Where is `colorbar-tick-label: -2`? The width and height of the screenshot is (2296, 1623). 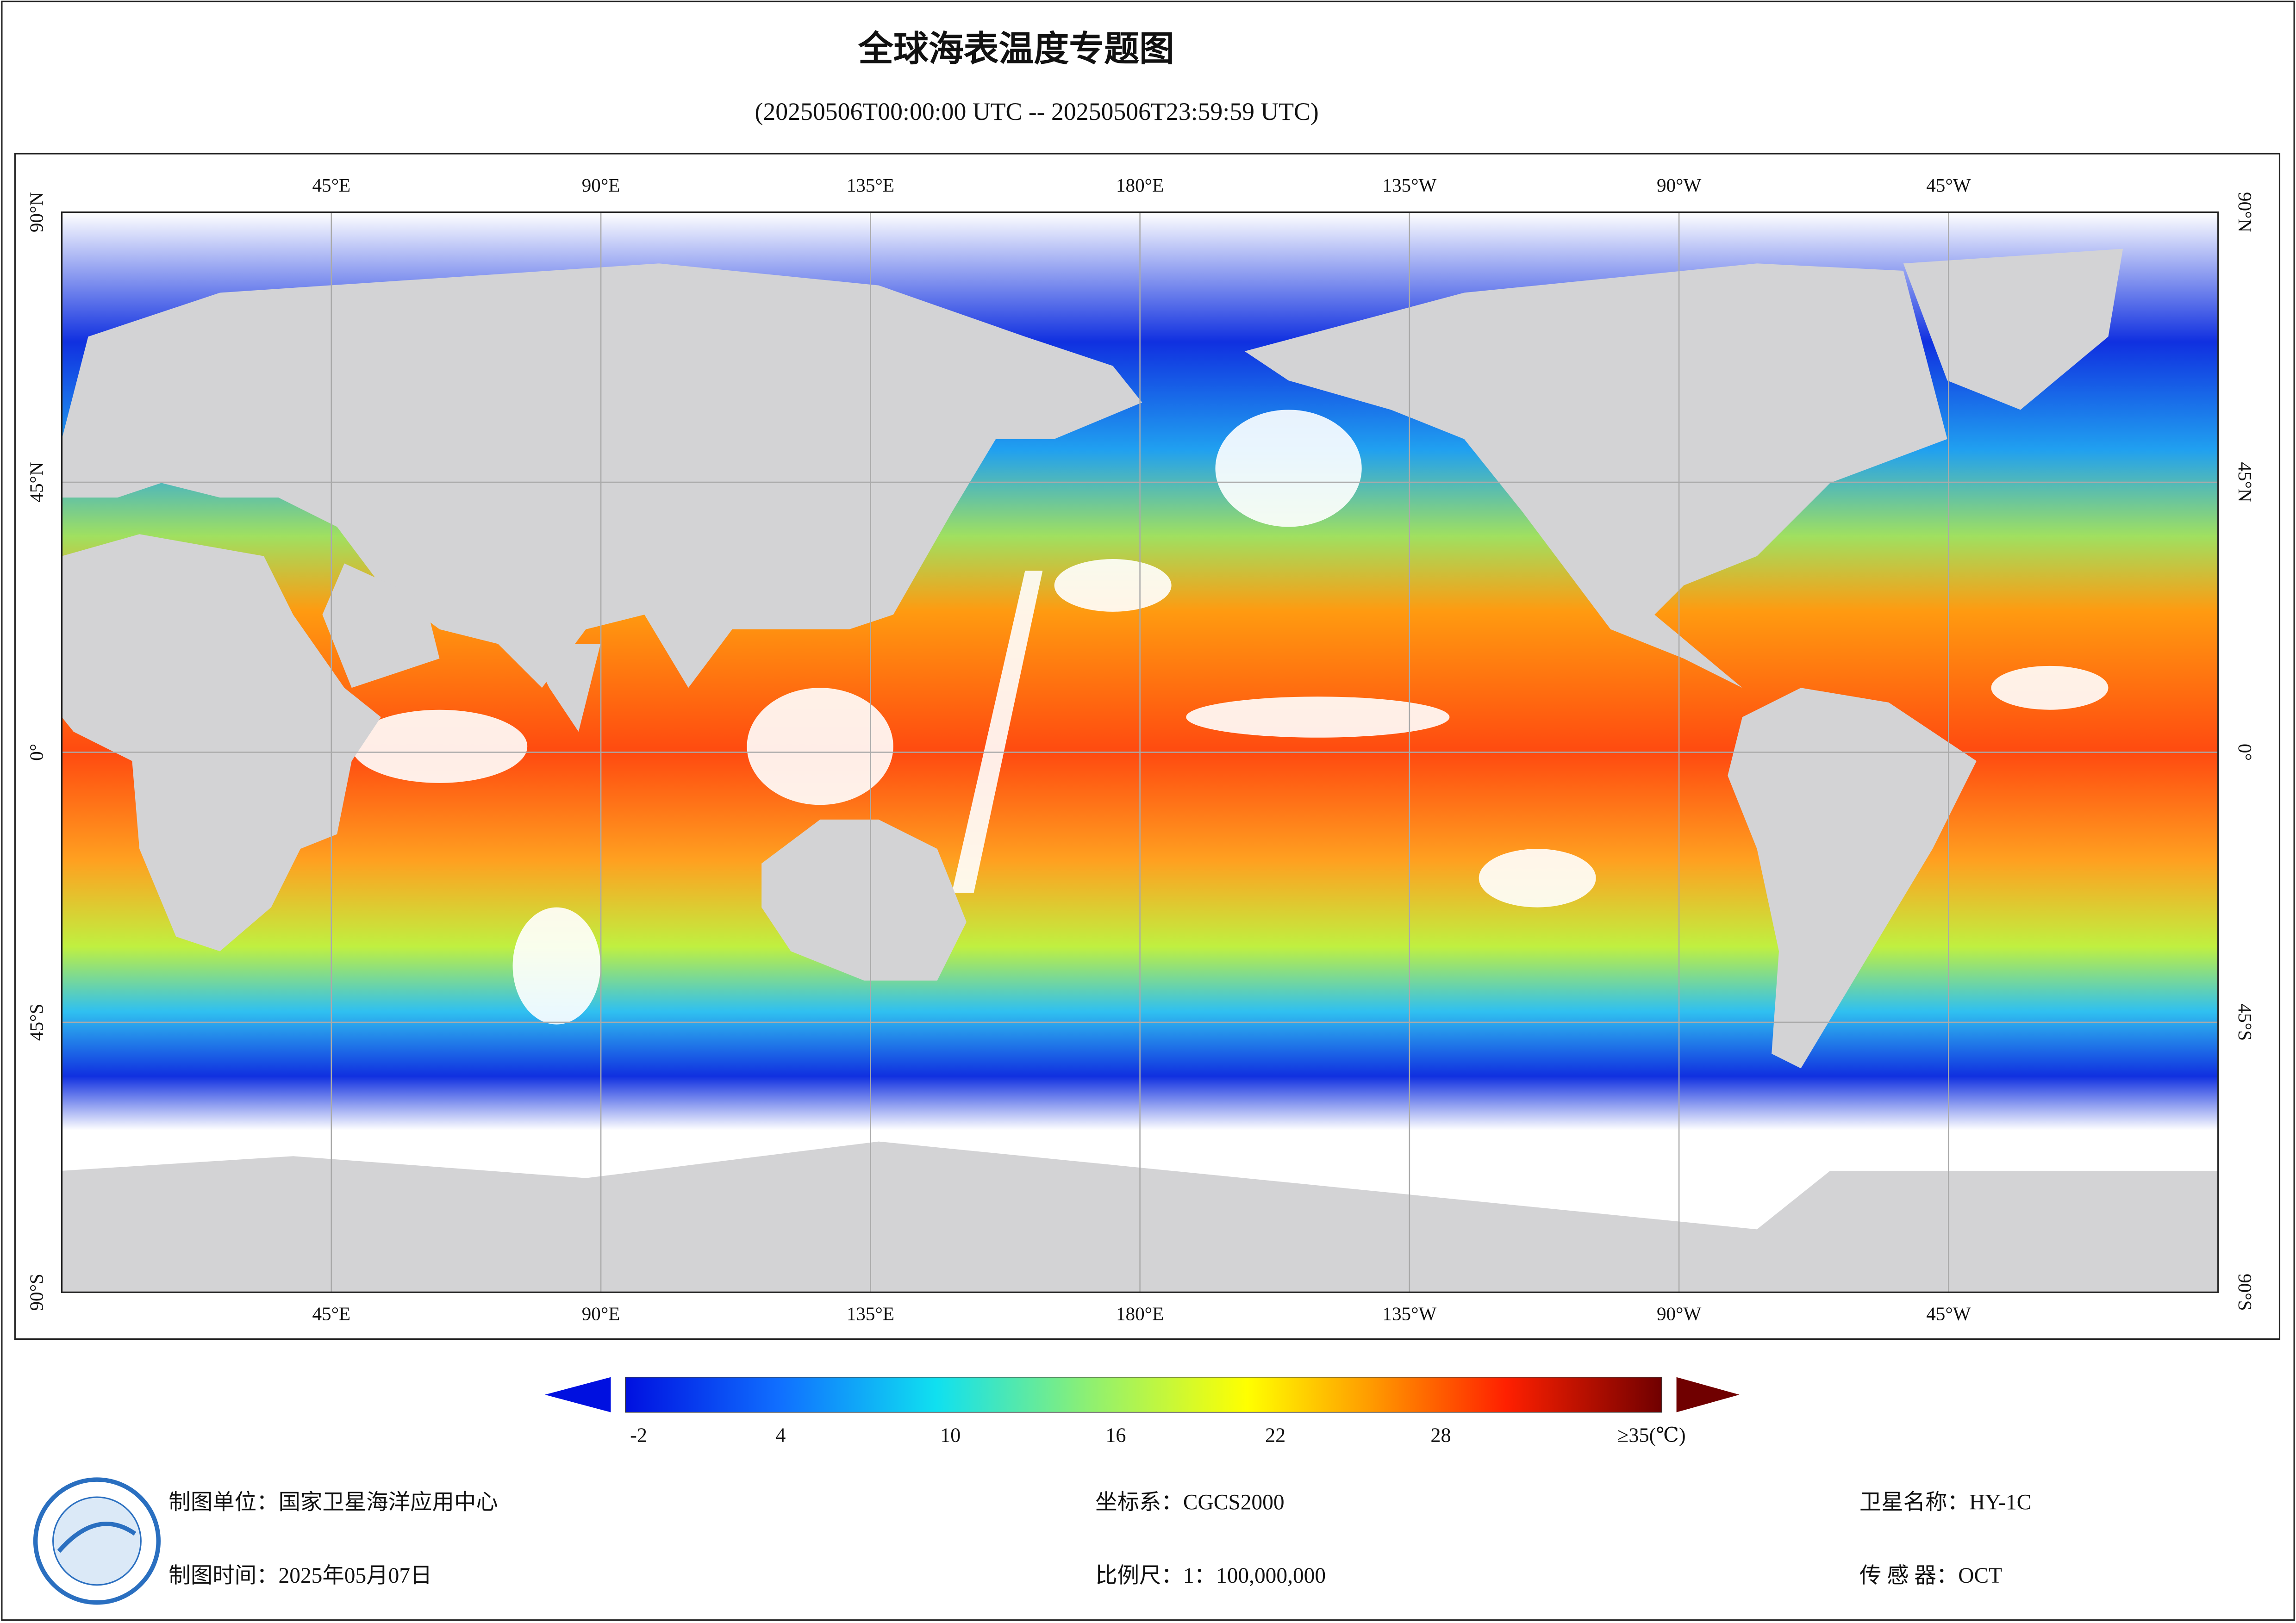 colorbar-tick-label: -2 is located at coordinates (638, 1435).